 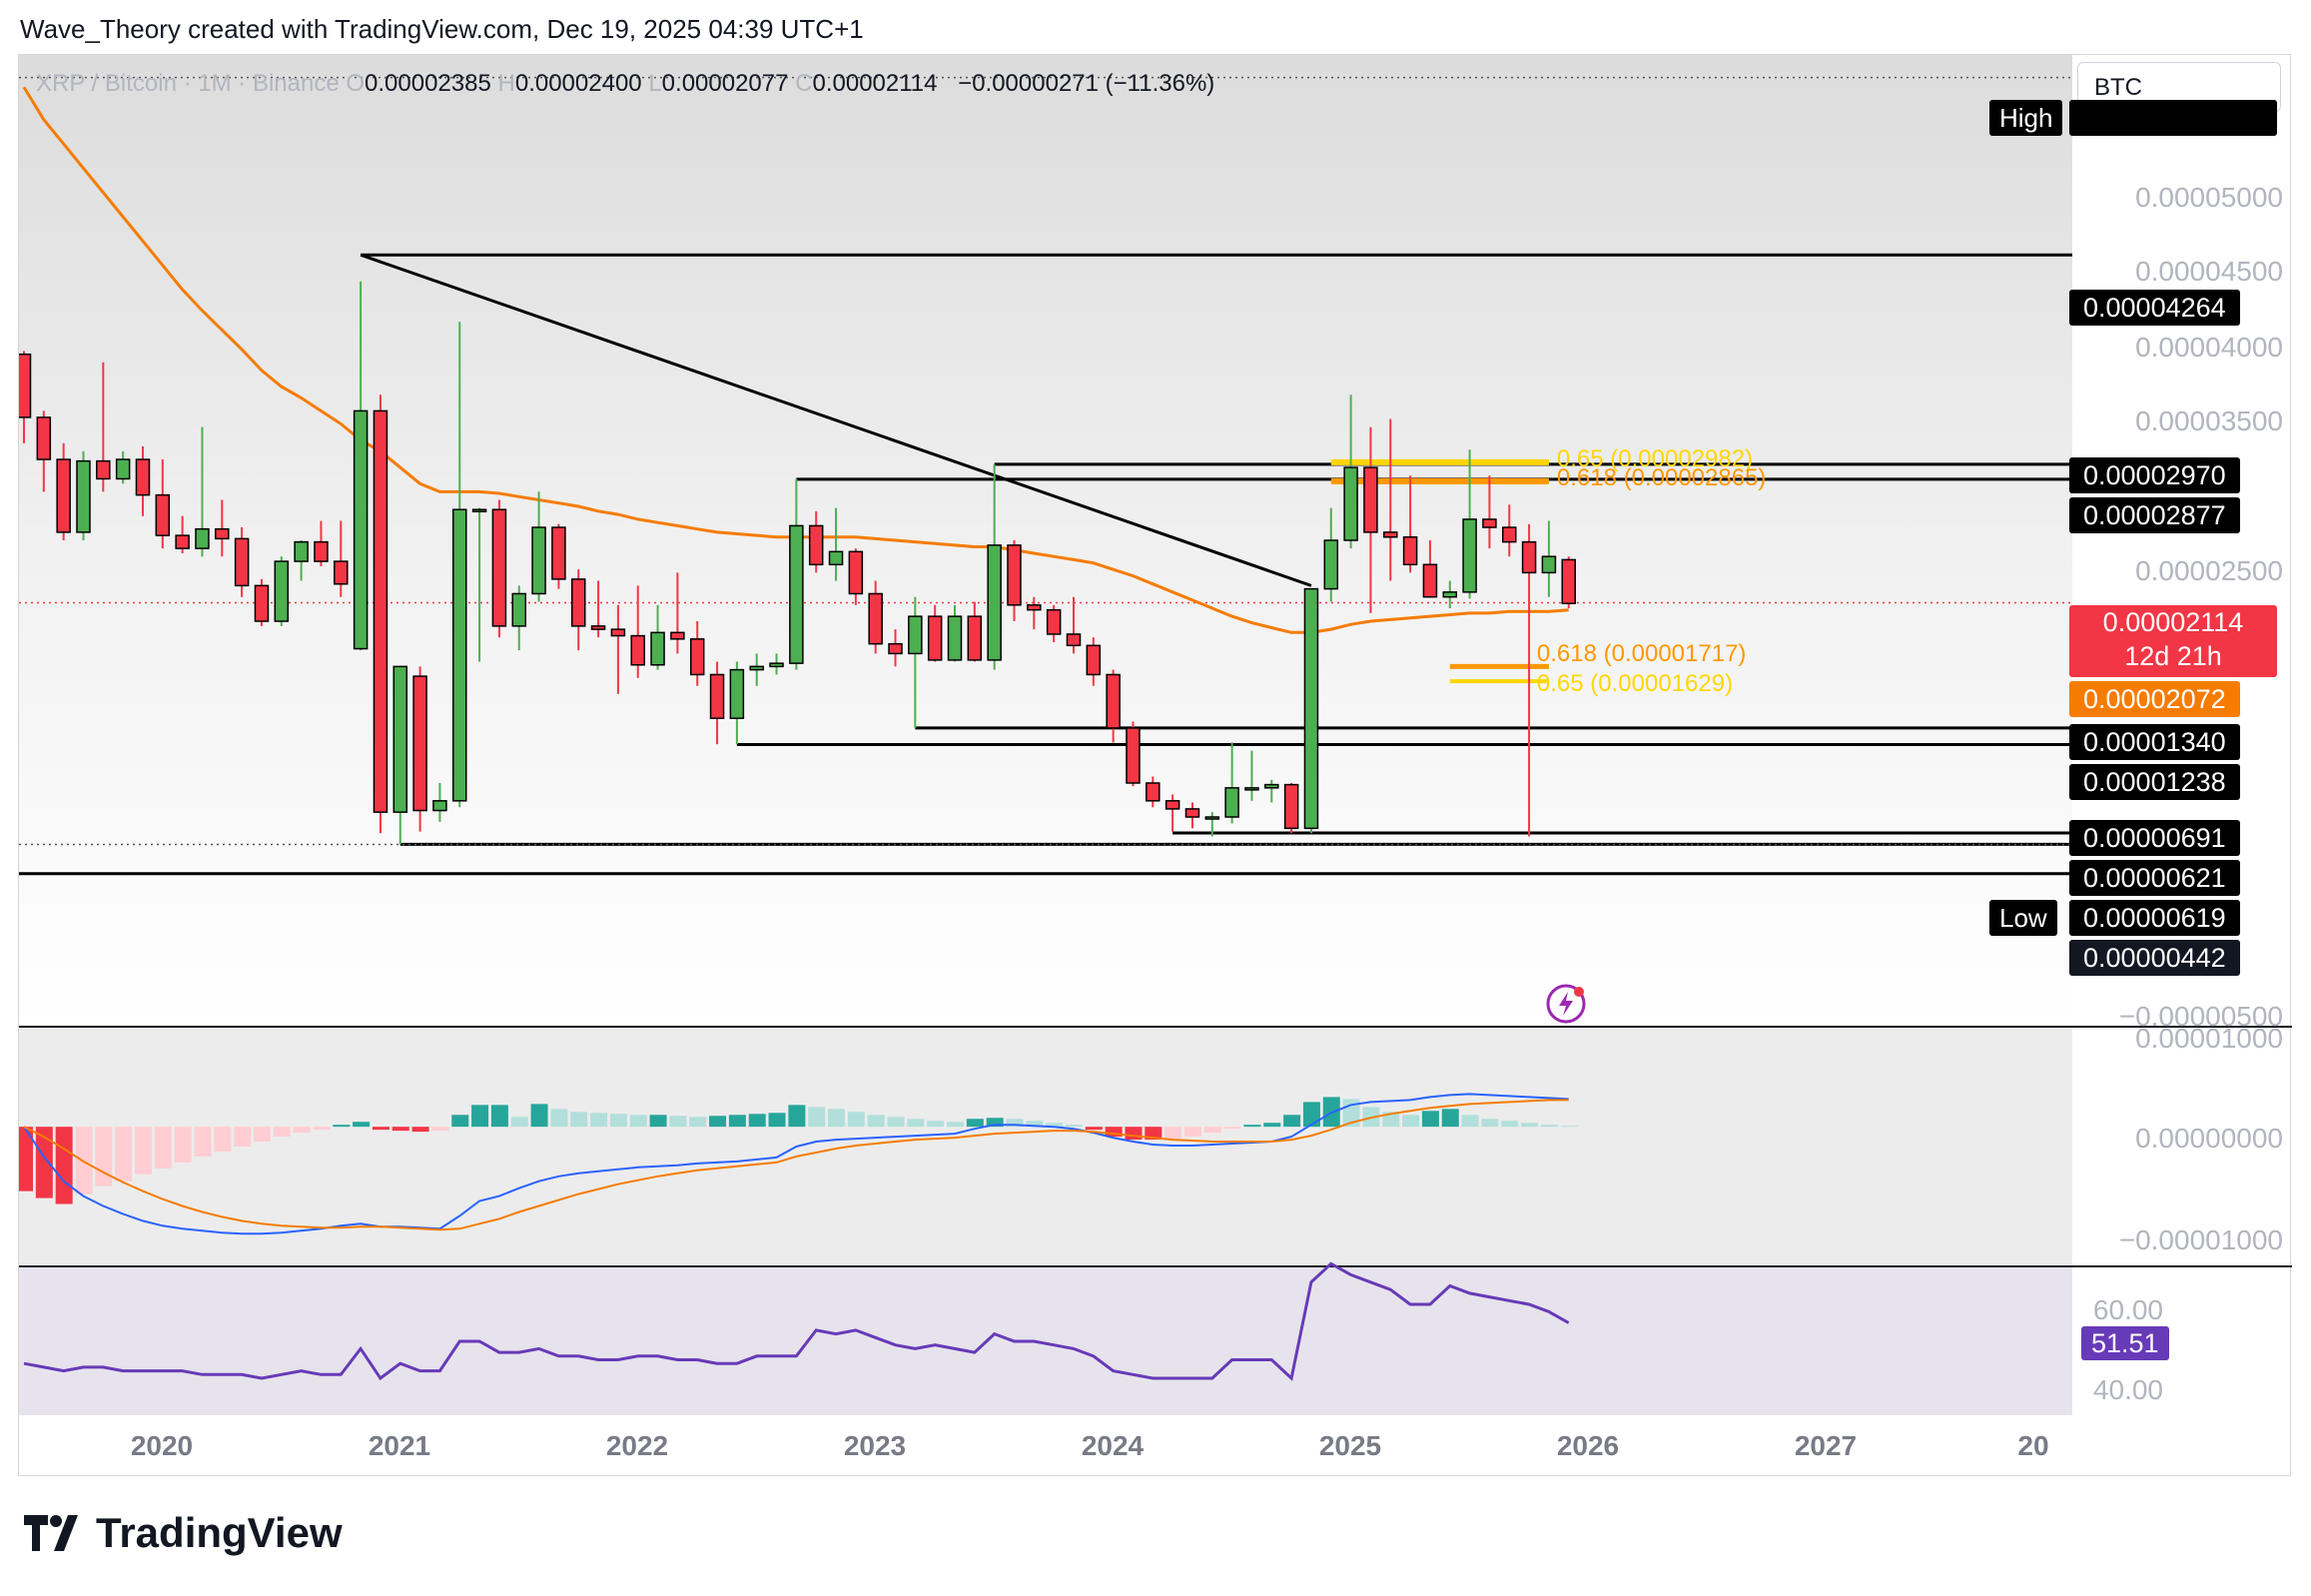 I want to click on fib-lower-0618-band, so click(x=1499, y=666).